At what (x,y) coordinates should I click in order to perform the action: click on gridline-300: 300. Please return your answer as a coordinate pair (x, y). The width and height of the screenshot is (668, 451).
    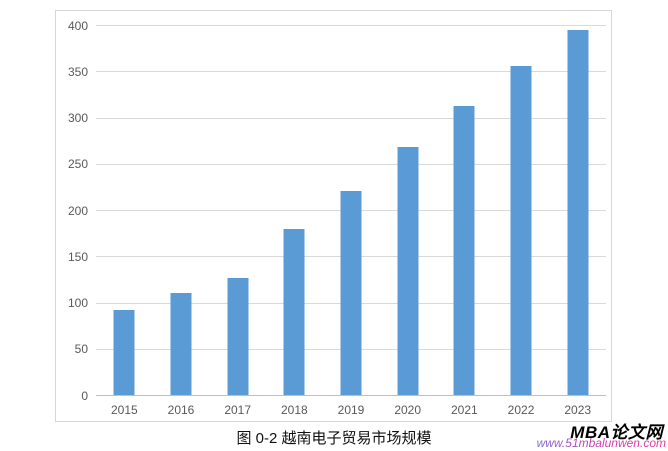
    Looking at the image, I should click on (337, 118).